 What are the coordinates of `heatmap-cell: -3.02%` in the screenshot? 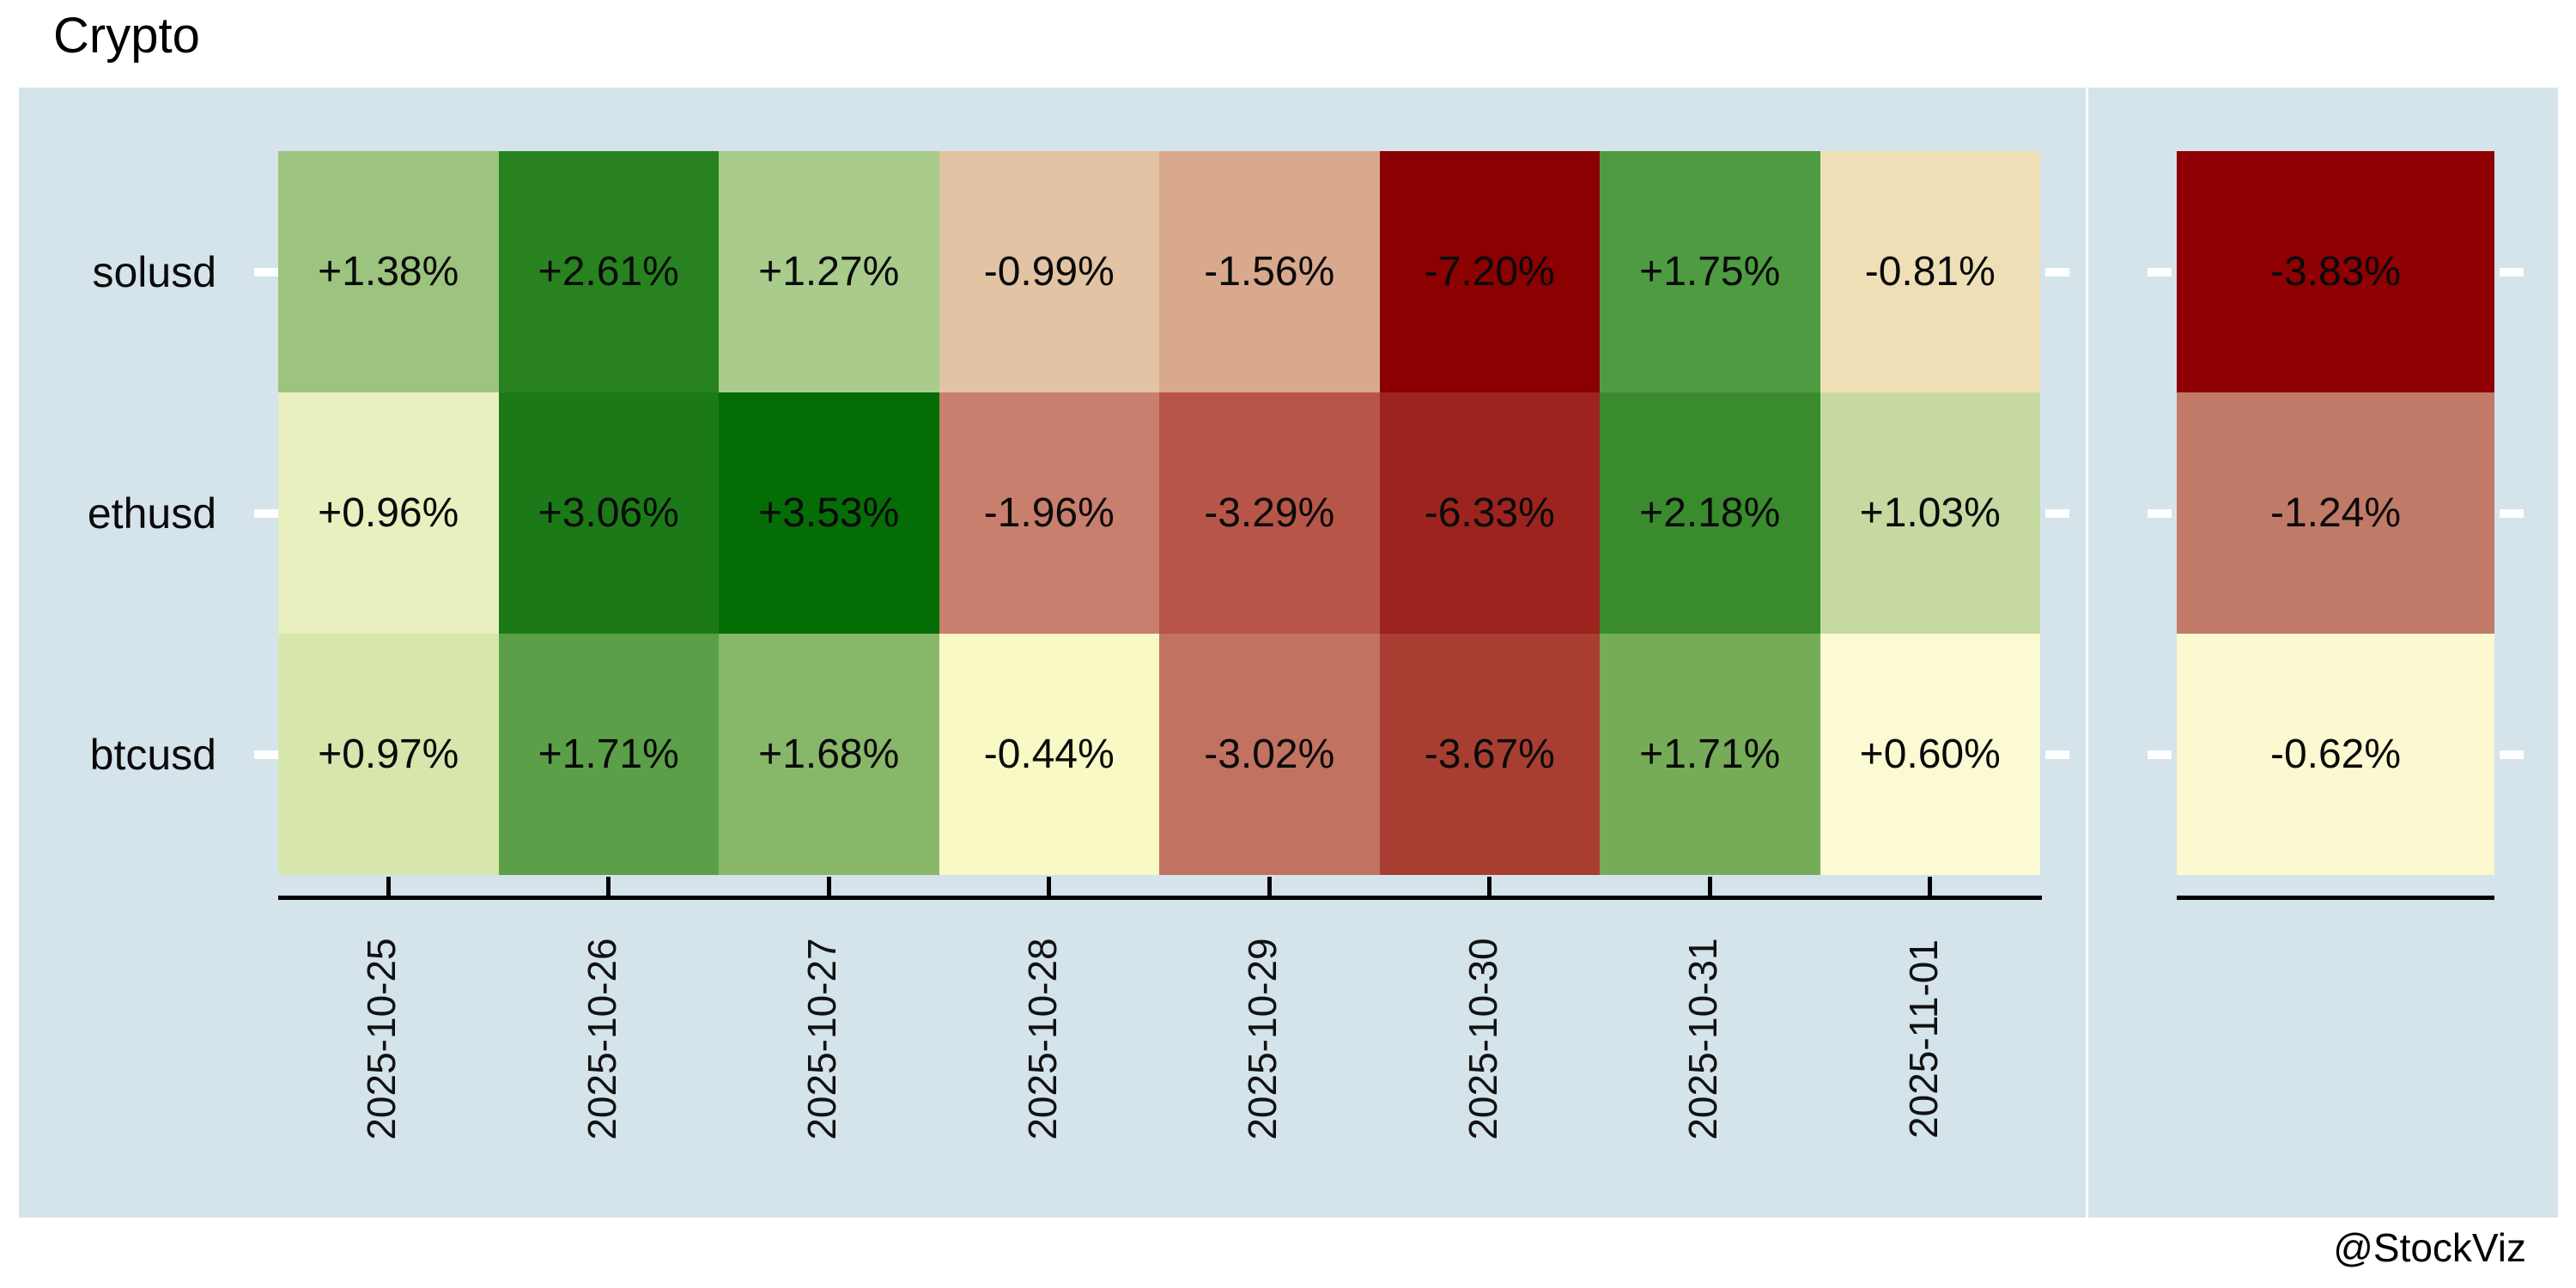 It's located at (1269, 755).